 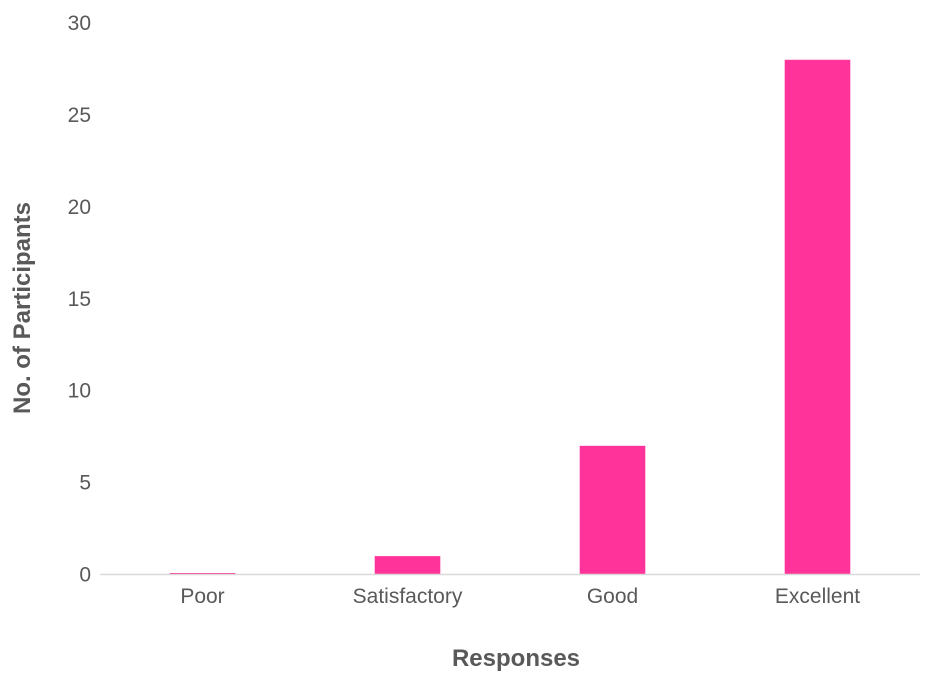 I want to click on x-axis-title: Responses, so click(x=516, y=658).